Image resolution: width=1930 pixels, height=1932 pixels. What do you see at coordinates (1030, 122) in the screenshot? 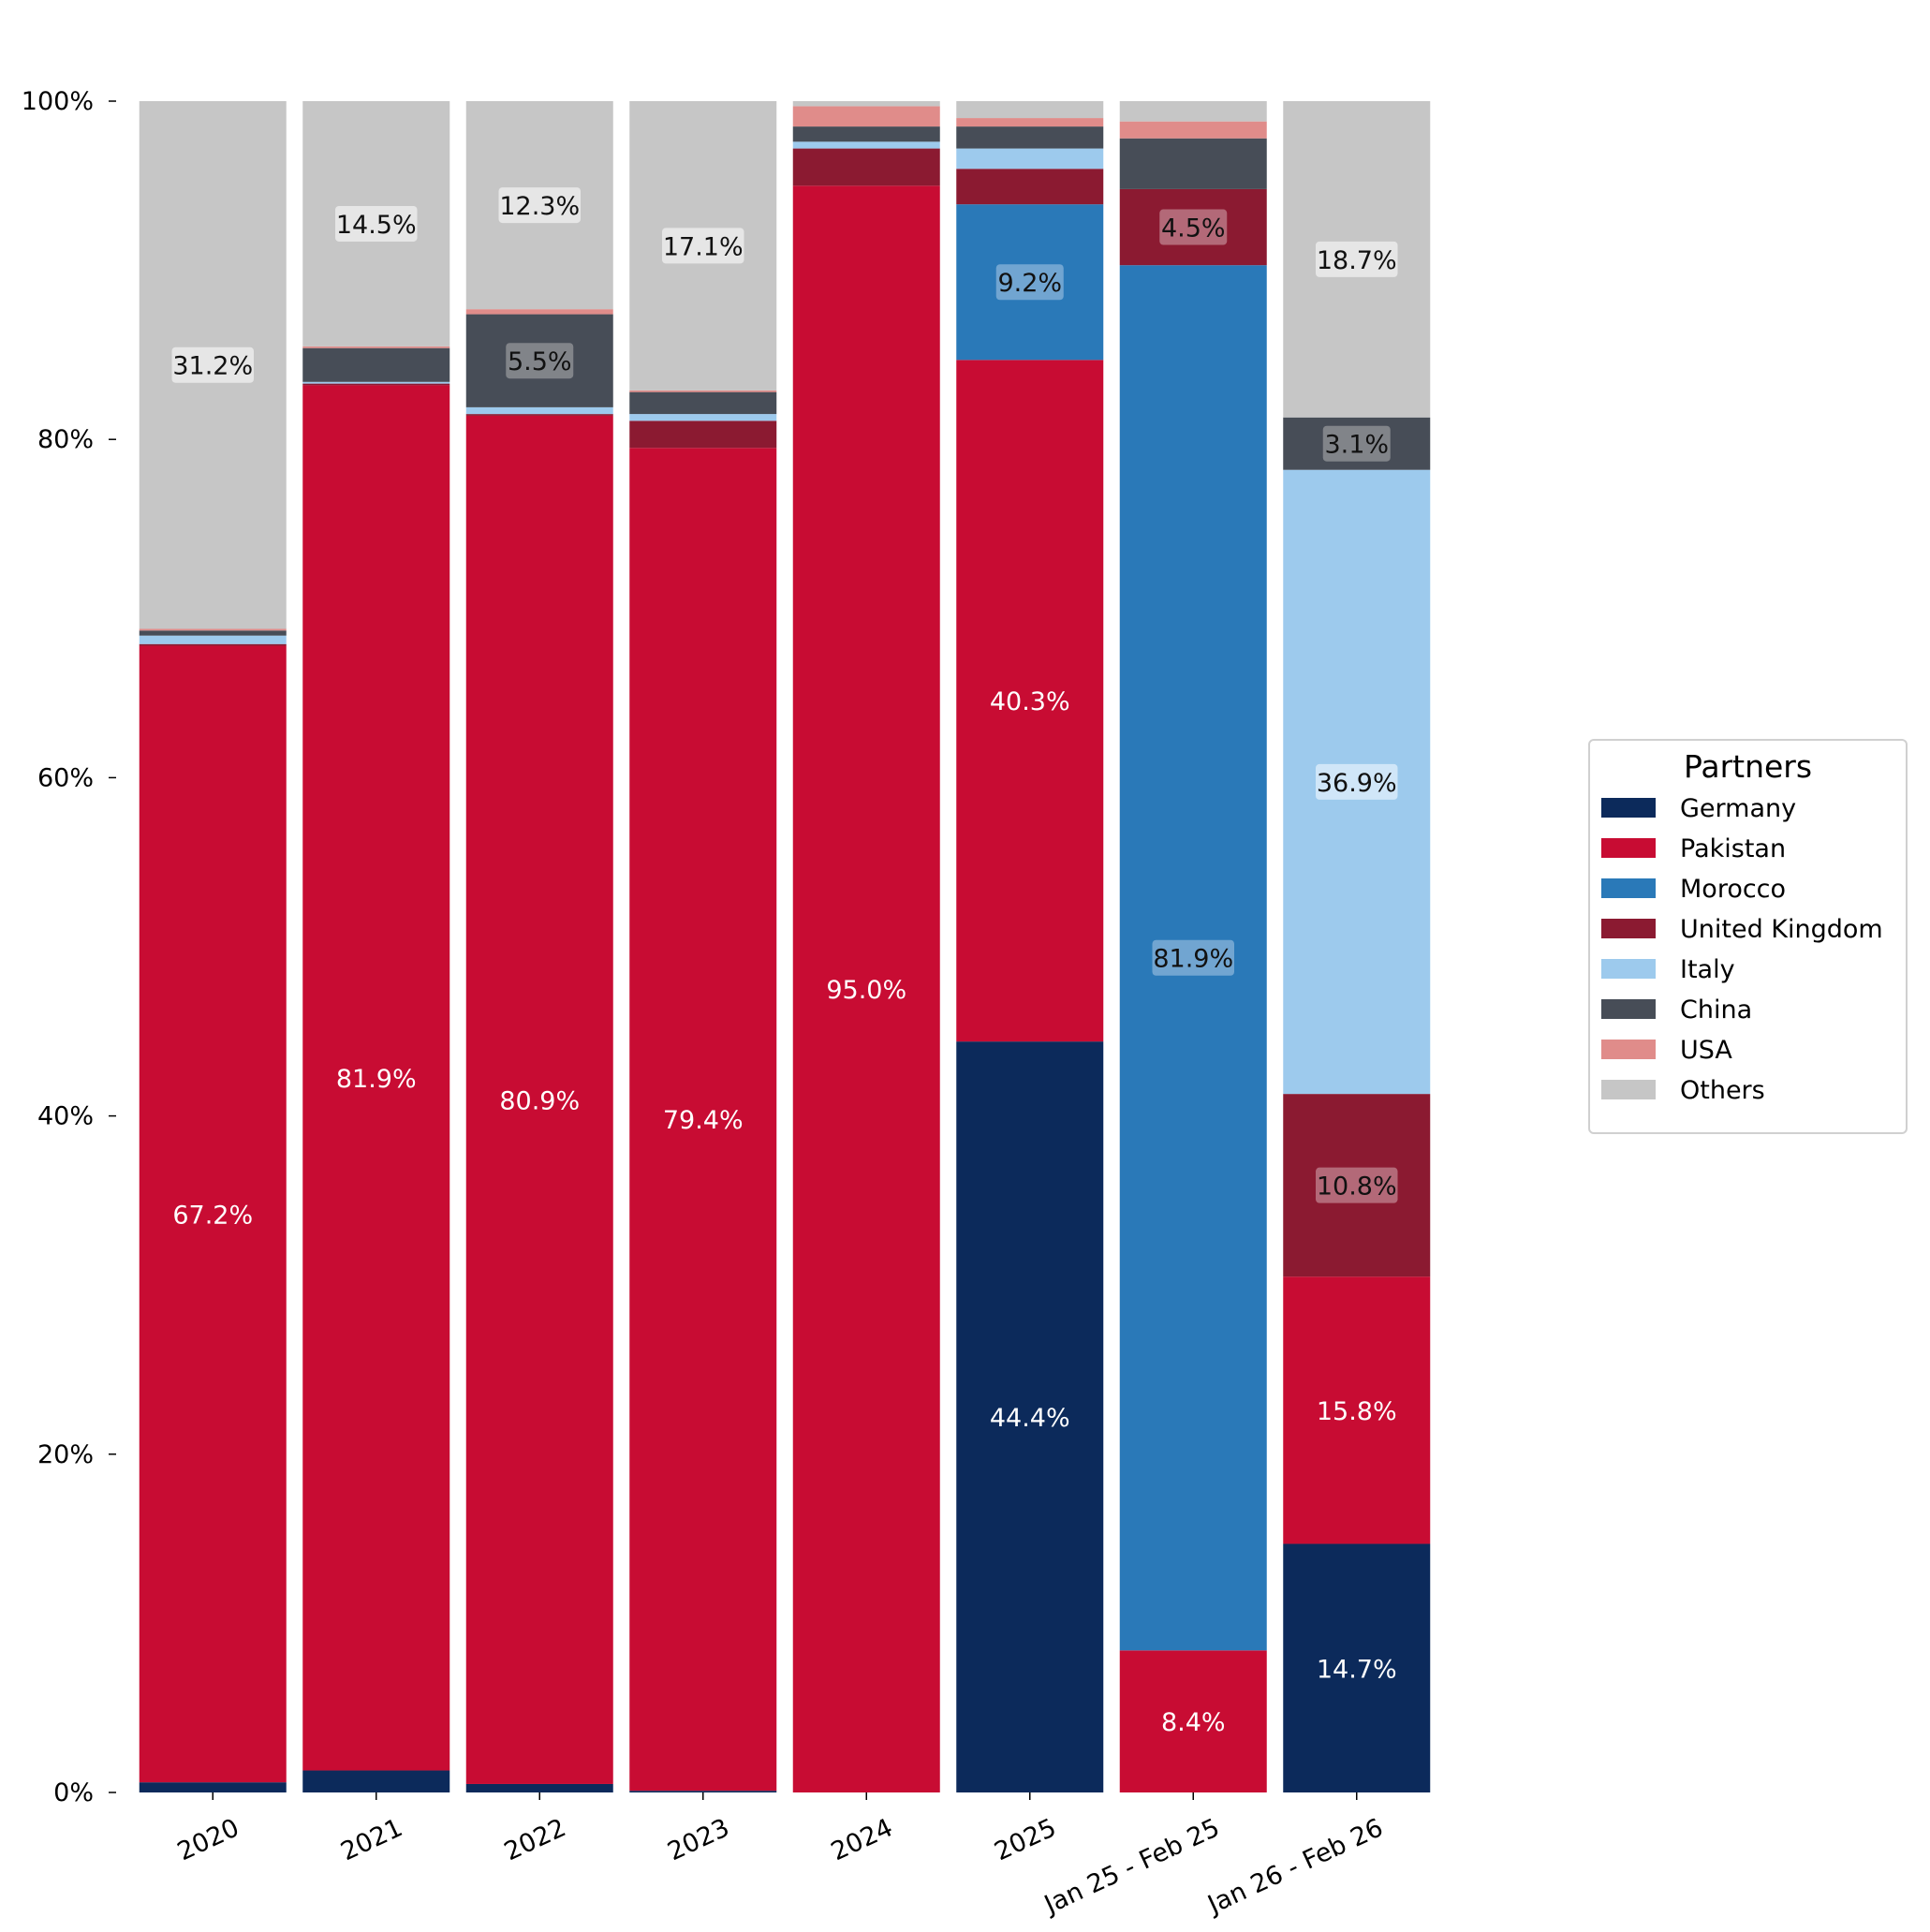
I see `bar-segment-2025-usa` at bounding box center [1030, 122].